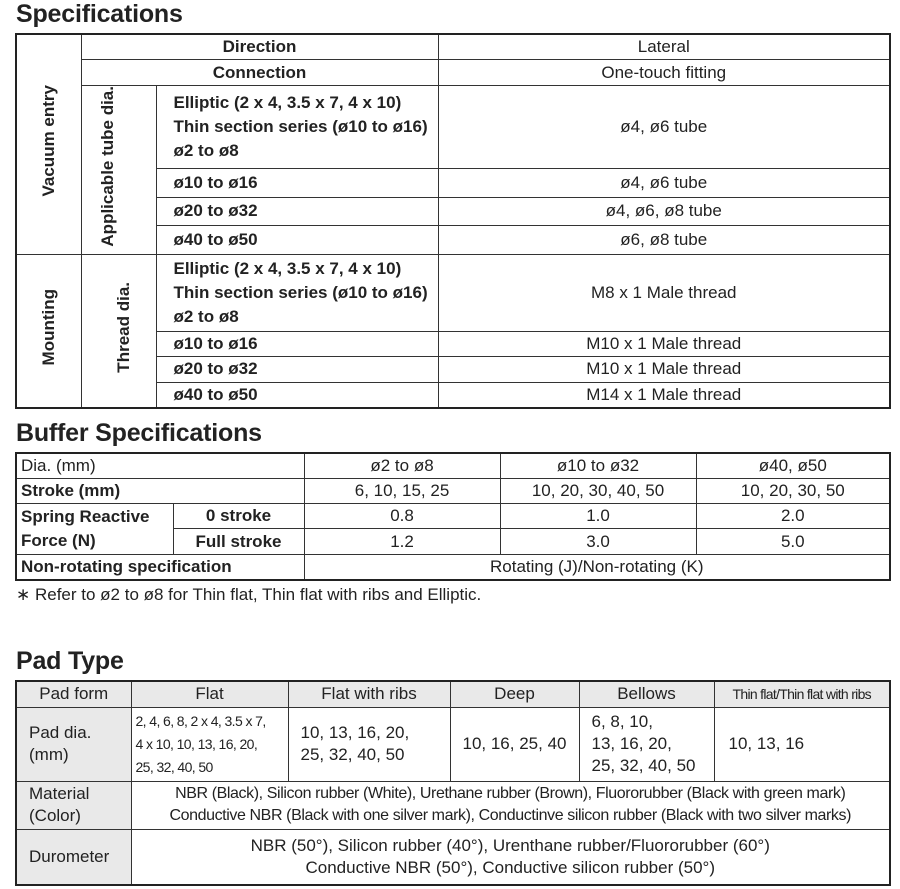 The width and height of the screenshot is (900, 889). What do you see at coordinates (369, 744) in the screenshot?
I see `pad-dia-flat-ribs: 10, 13, 16, 20, 25, 32, 40, 50` at bounding box center [369, 744].